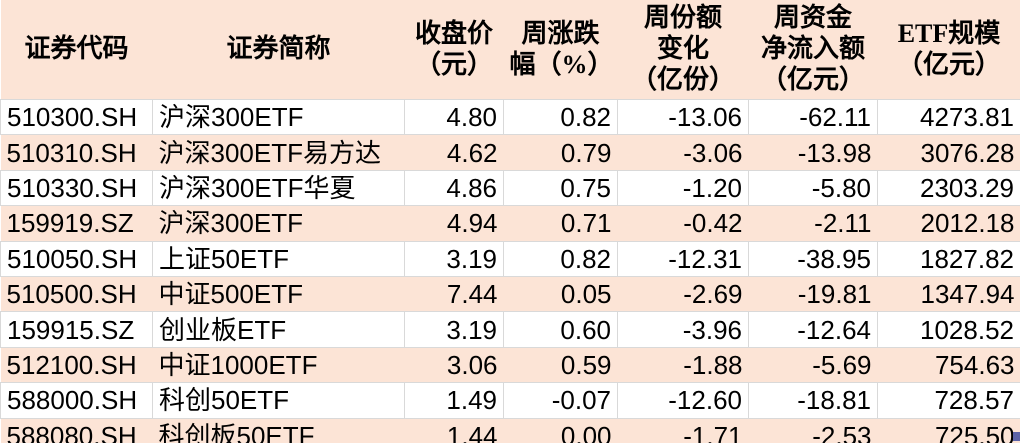 The image size is (1020, 443). What do you see at coordinates (454, 430) in the screenshot?
I see `cell-close: 1.44` at bounding box center [454, 430].